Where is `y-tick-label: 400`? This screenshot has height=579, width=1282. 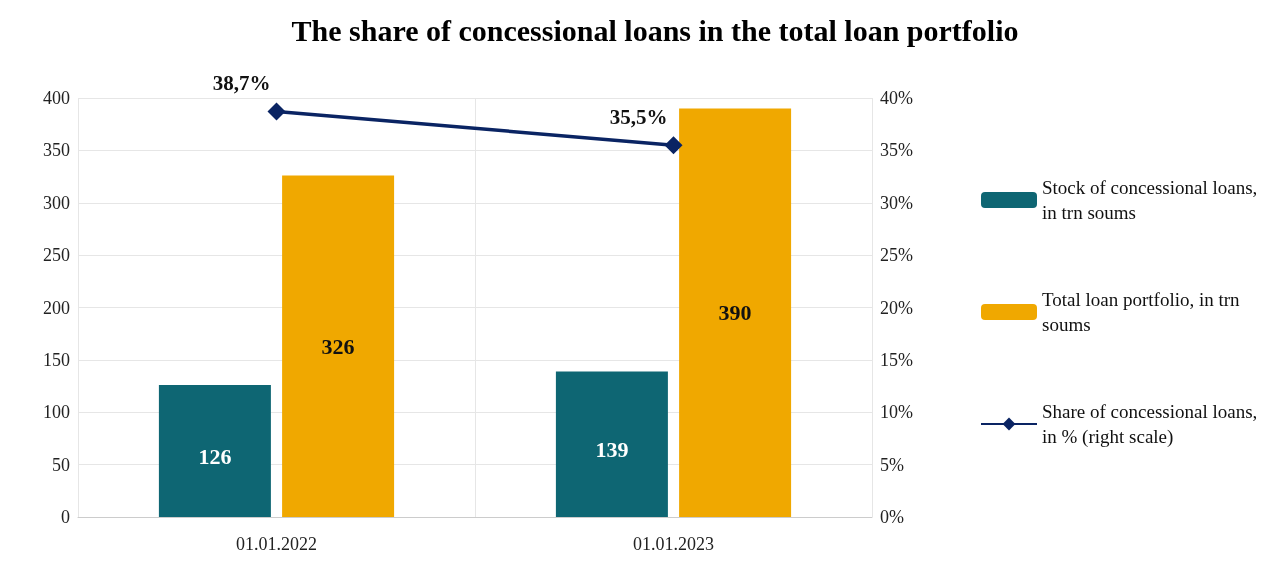
y-tick-label: 400 is located at coordinates (56, 98).